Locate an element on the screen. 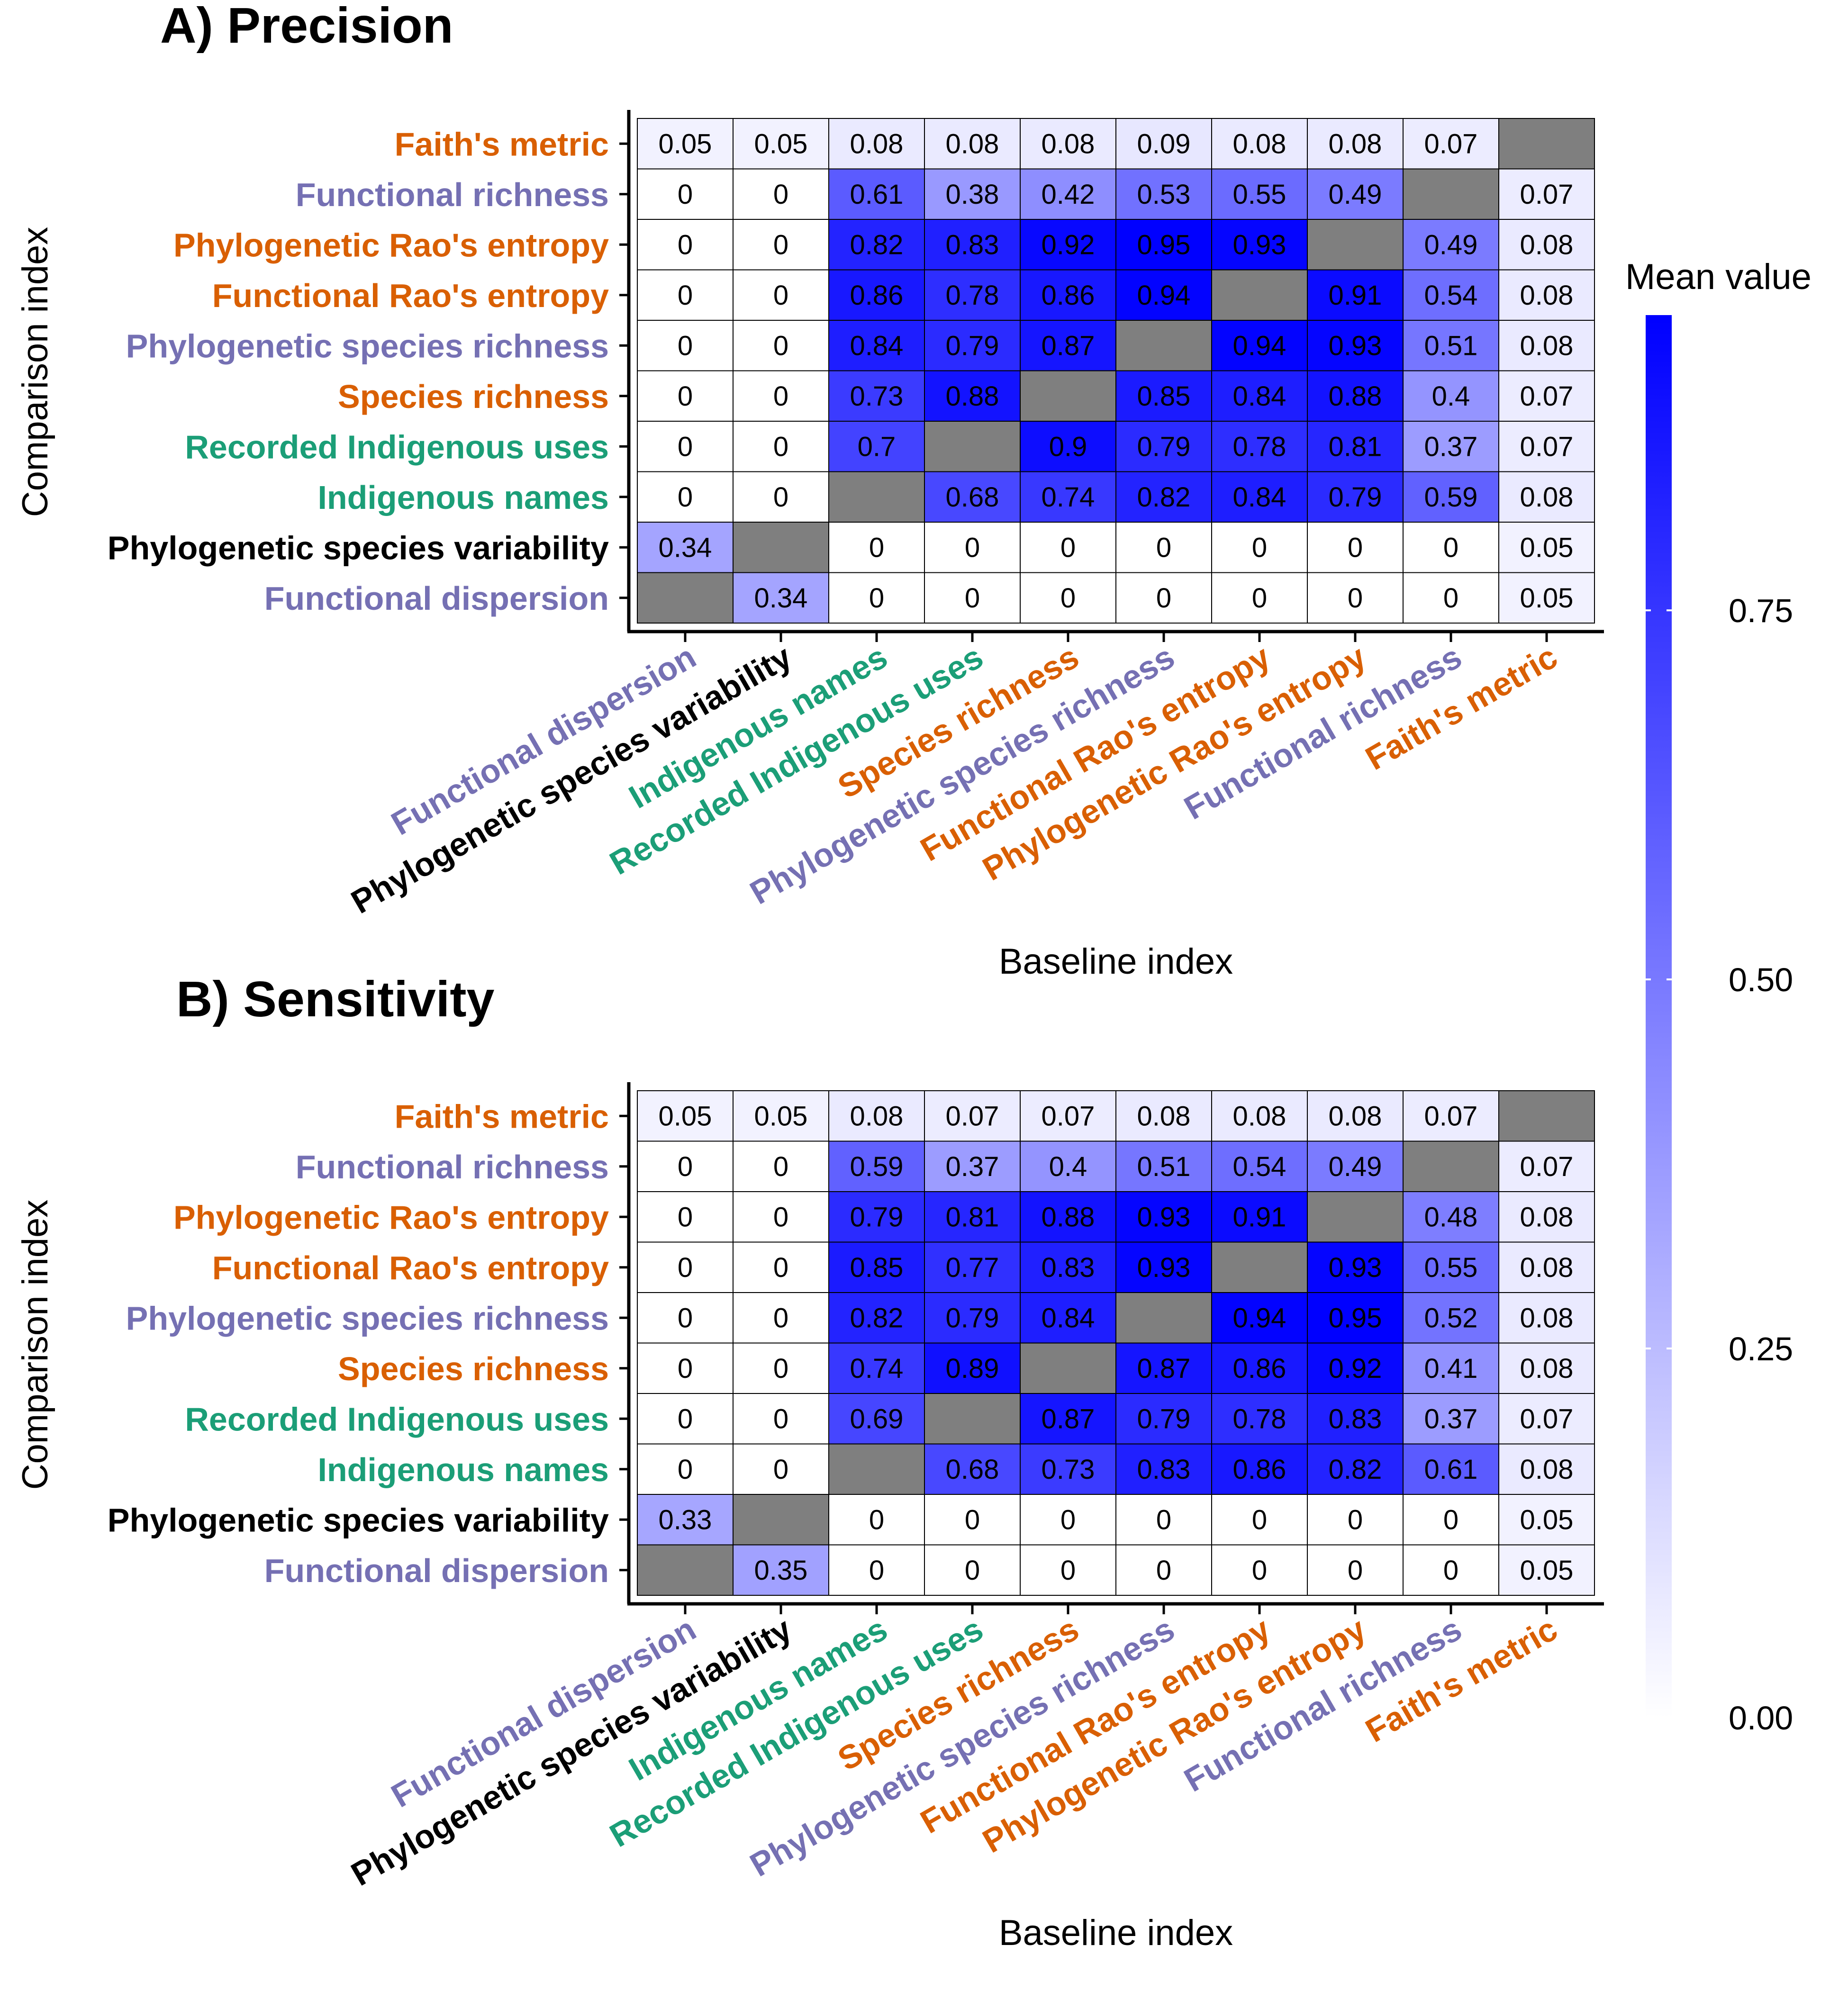 The width and height of the screenshot is (1848, 1990). cell-value-label: 0.41 is located at coordinates (1451, 1368).